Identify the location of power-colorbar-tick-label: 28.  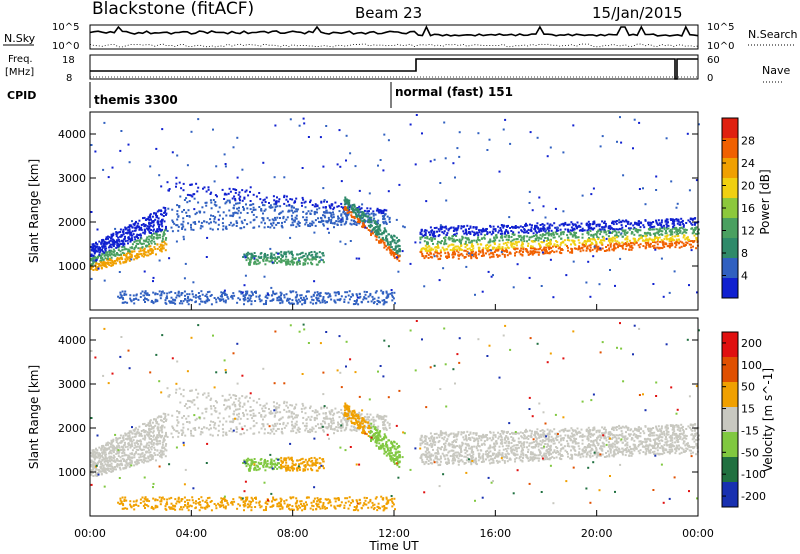
(748, 141).